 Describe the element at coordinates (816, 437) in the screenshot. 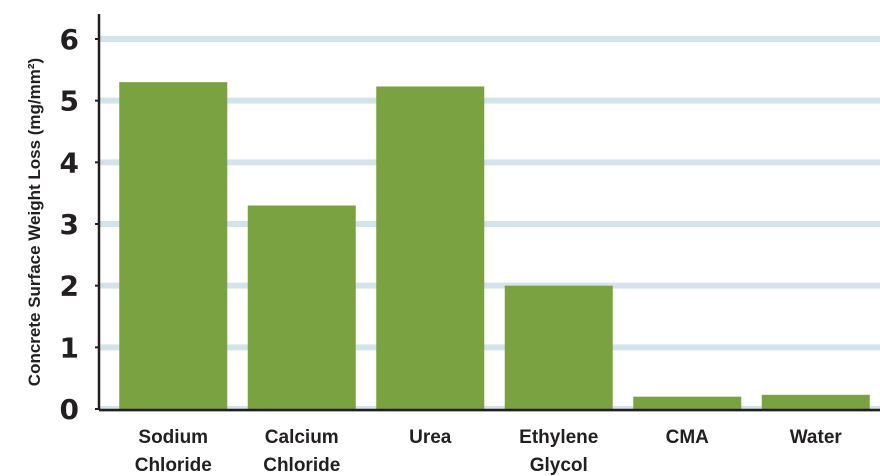

I see `x-category-label: Water` at that location.